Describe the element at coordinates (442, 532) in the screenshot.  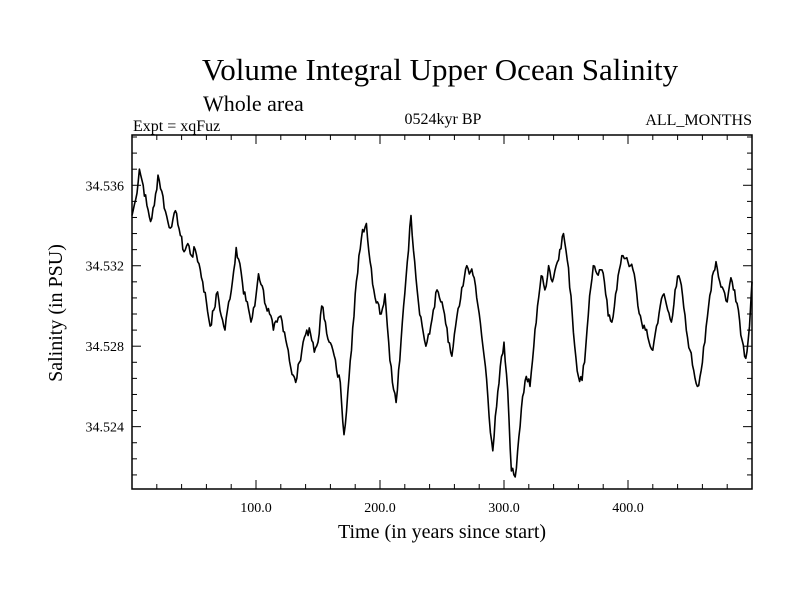
I see `x-axis-label: Time (in years since start)` at that location.